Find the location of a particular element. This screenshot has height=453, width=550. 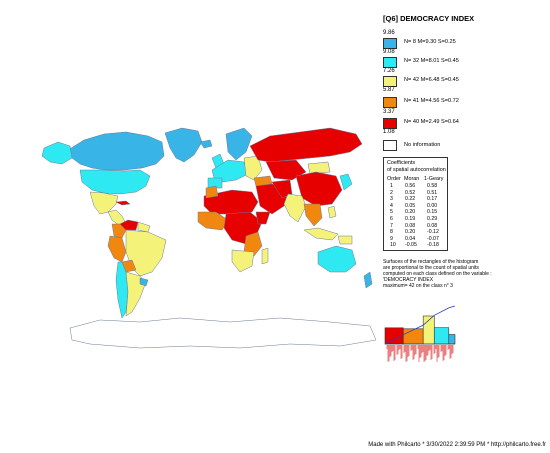

coef-row: 8 0.20 -0.12 is located at coordinates (415, 232).